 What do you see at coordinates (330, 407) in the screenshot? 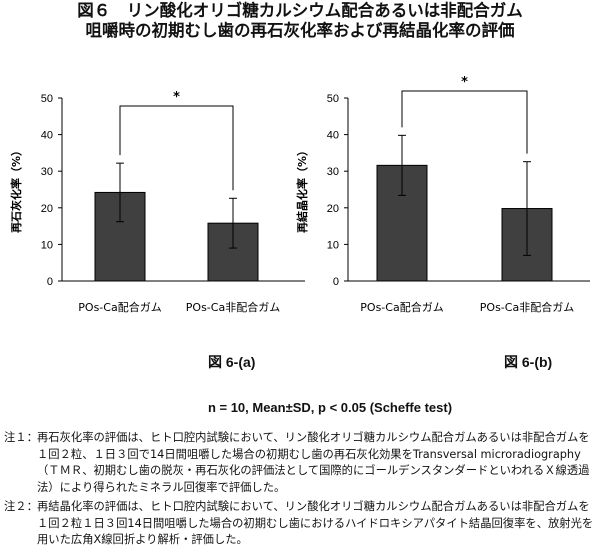
I see `statistics-note: n = 10, Mean±SD, p < 0.05 (Scheffe test)` at bounding box center [330, 407].